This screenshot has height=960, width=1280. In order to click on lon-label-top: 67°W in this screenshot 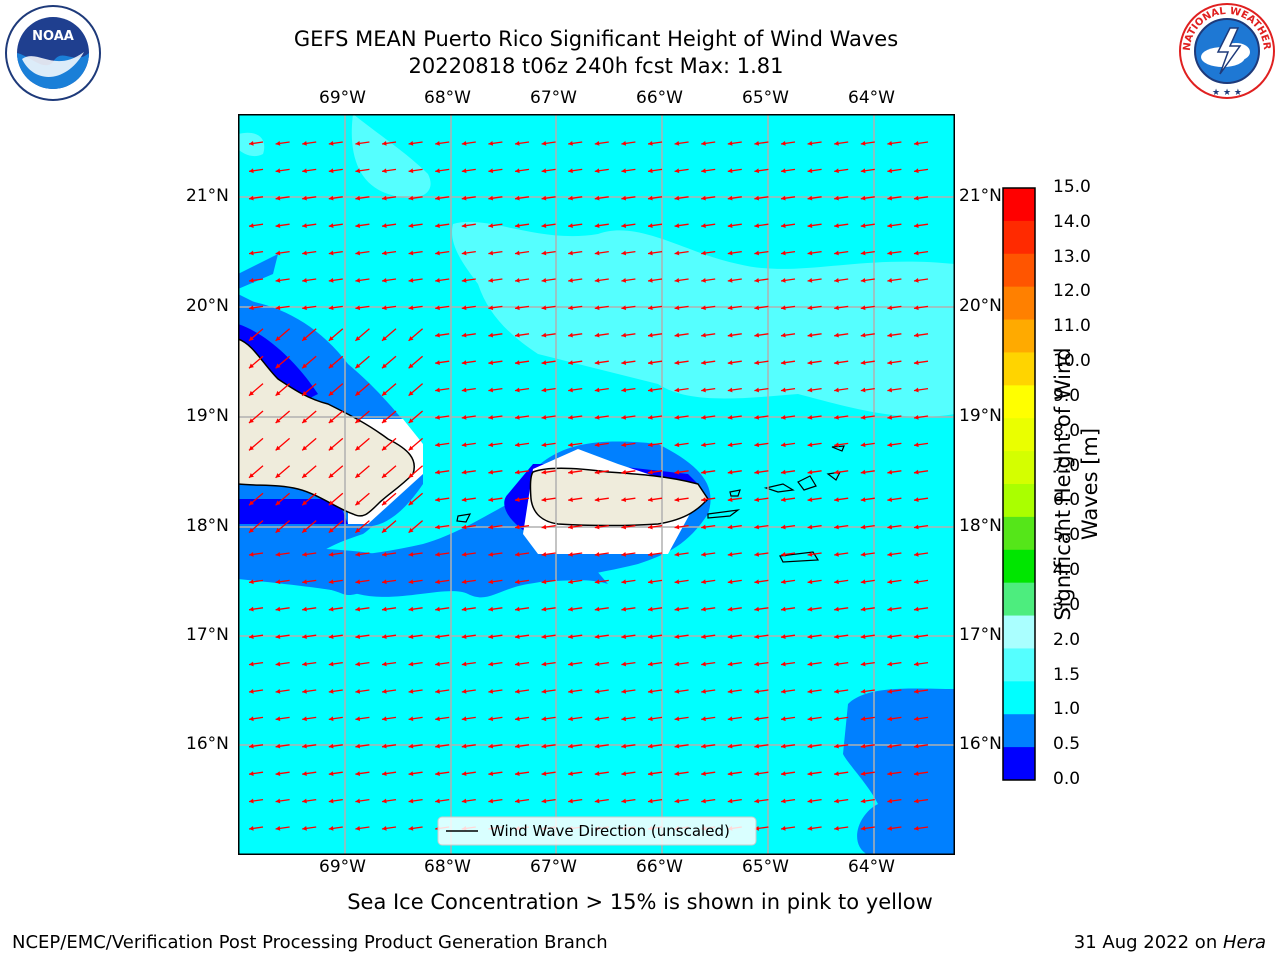, I will do `click(553, 98)`.